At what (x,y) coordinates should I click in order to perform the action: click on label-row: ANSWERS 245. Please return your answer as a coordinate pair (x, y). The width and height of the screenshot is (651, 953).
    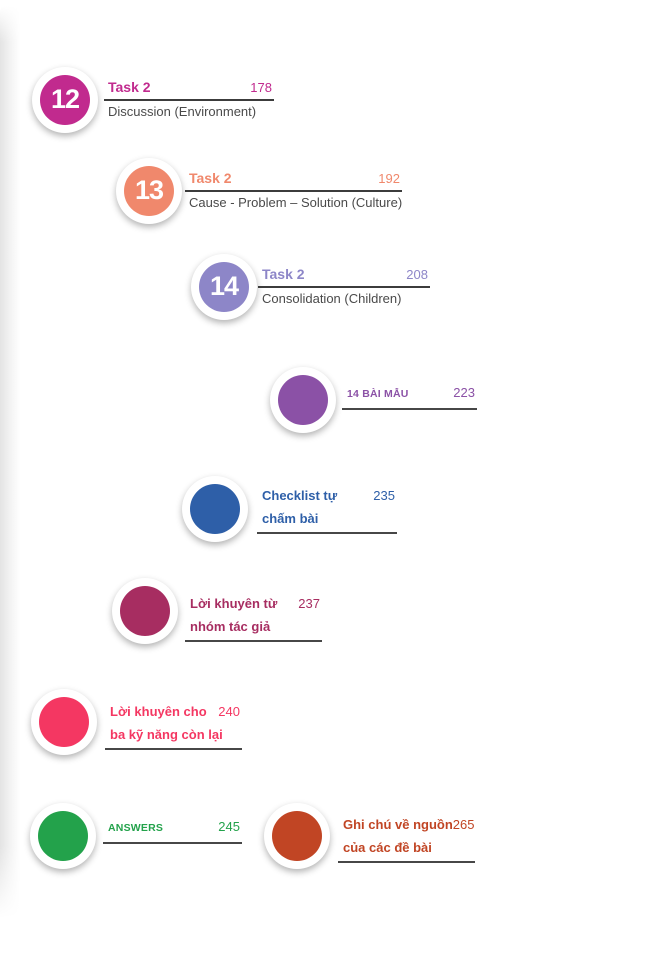
    Looking at the image, I should click on (172, 828).